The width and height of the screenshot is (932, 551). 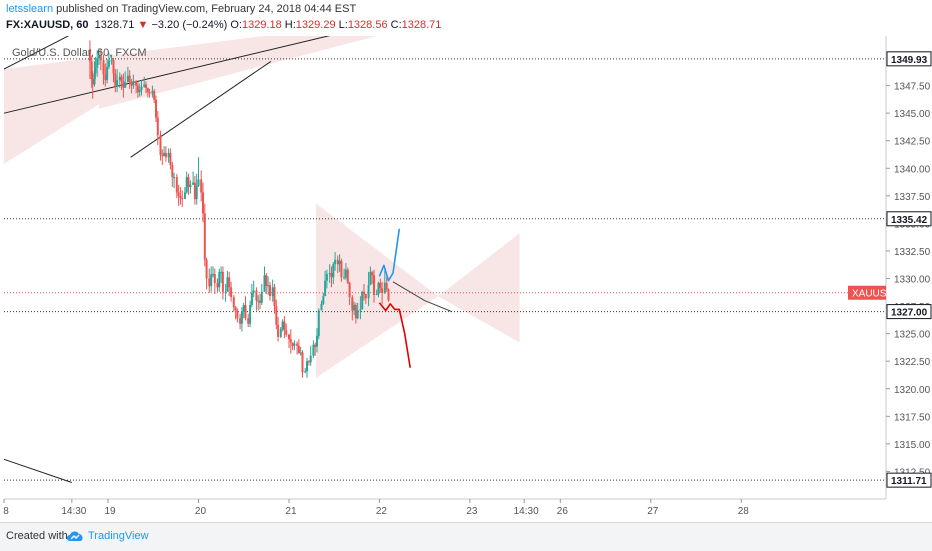 What do you see at coordinates (367, 25) in the screenshot?
I see `low-value: 1328.56` at bounding box center [367, 25].